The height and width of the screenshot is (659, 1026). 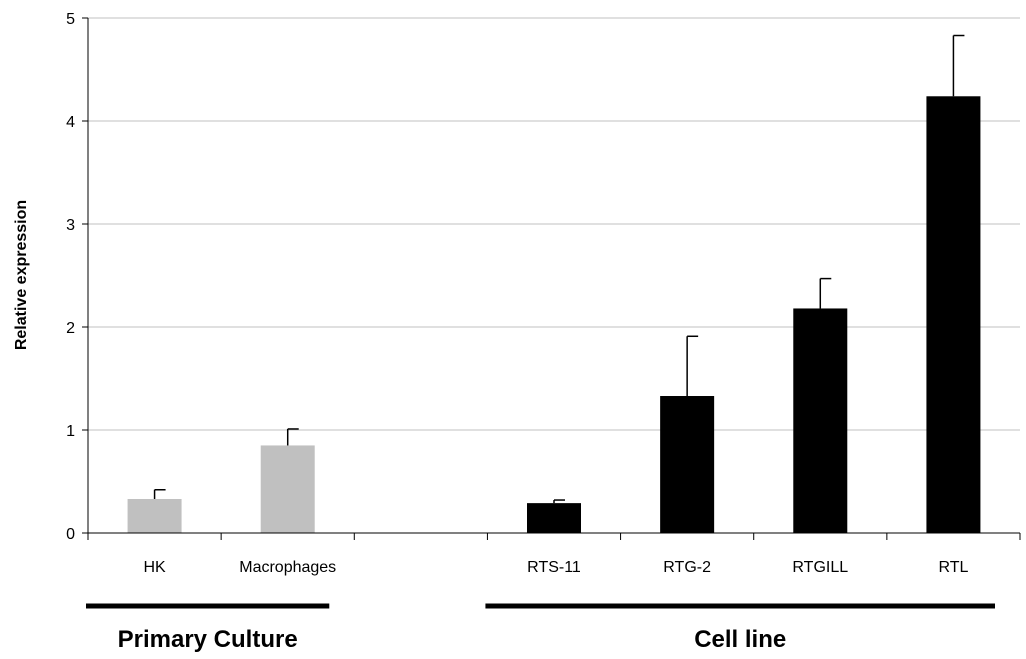 What do you see at coordinates (70, 534) in the screenshot?
I see `y-tick-label-0: 0` at bounding box center [70, 534].